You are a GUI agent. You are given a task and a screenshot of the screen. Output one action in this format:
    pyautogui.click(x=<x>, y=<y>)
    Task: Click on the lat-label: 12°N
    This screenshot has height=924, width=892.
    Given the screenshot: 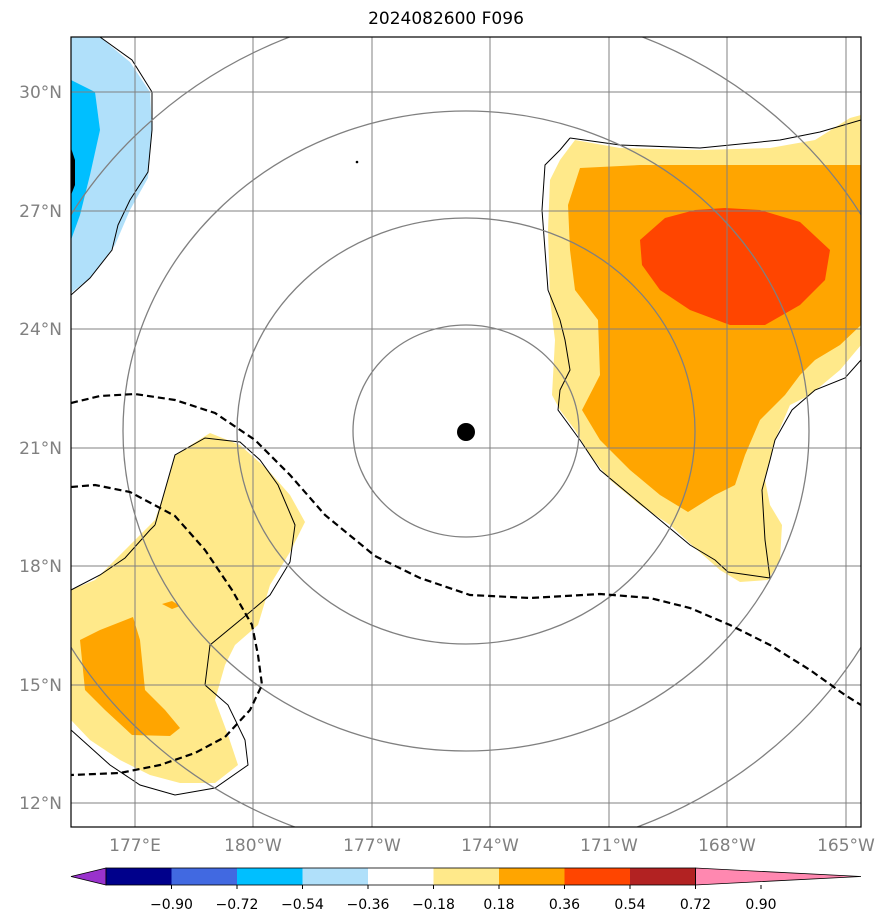 What is the action you would take?
    pyautogui.click(x=40, y=804)
    